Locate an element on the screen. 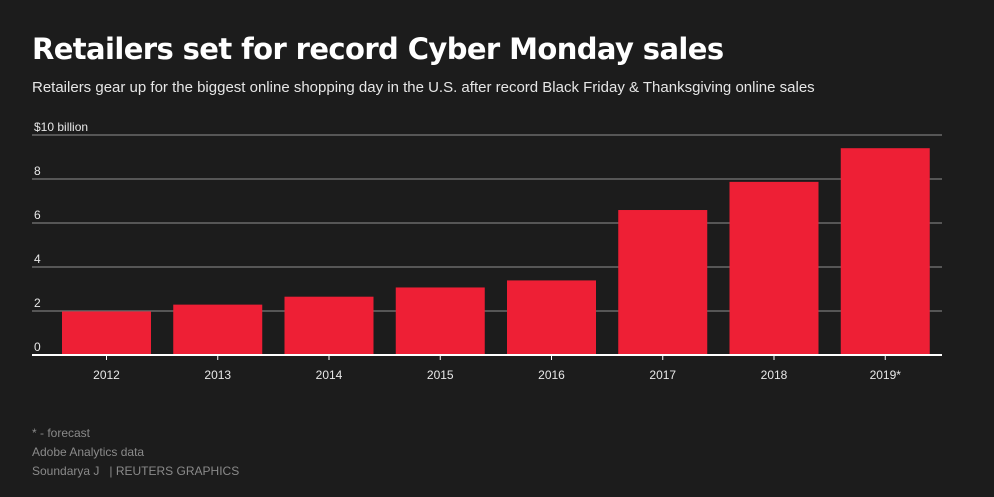 The image size is (994, 497). x-tick-label: 2015 is located at coordinates (440, 375).